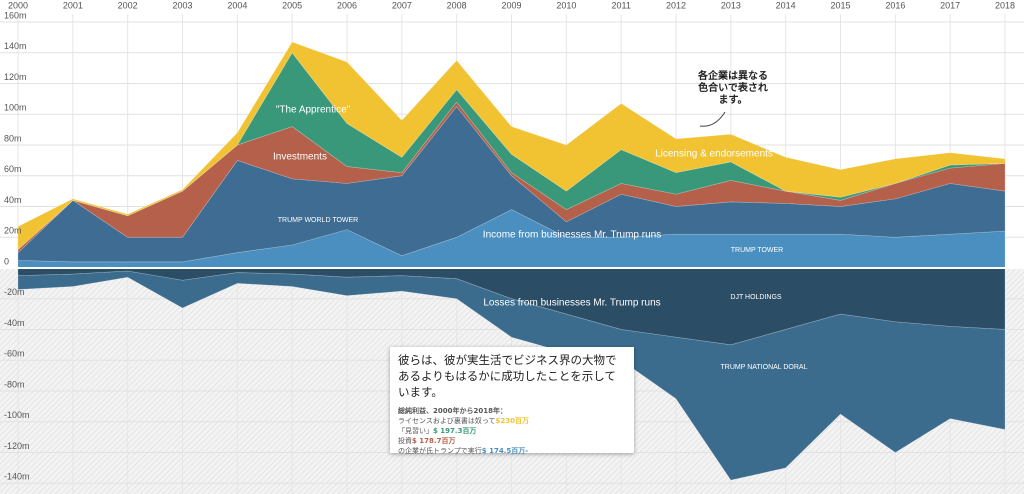  What do you see at coordinates (13, 138) in the screenshot?
I see `y-tick-label: 80m` at bounding box center [13, 138].